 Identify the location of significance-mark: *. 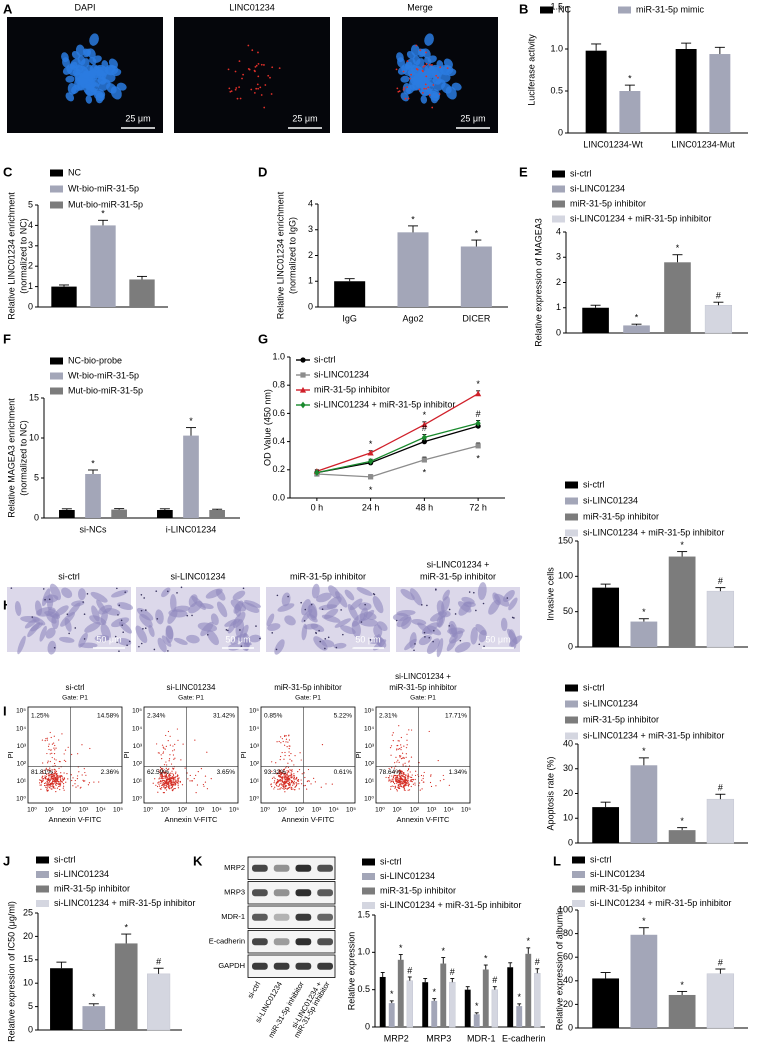
(401, 948).